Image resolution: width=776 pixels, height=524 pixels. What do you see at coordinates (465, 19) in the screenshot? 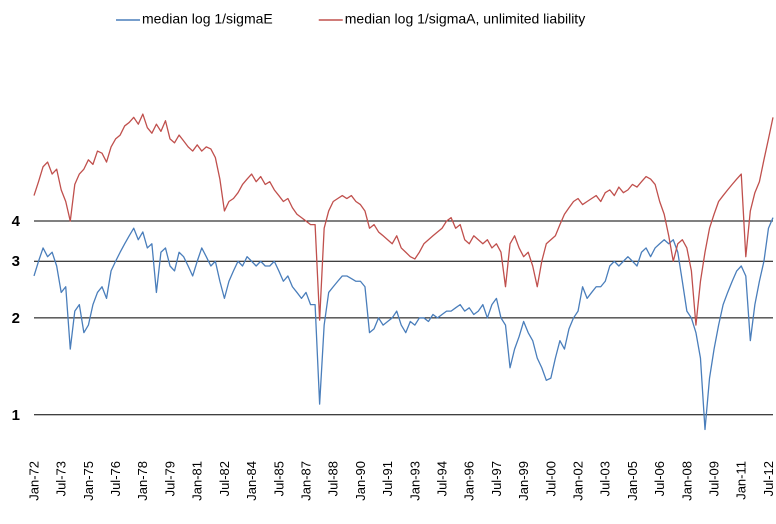
I see `legend-label: median log 1/sigmaA, unlimited liability` at bounding box center [465, 19].